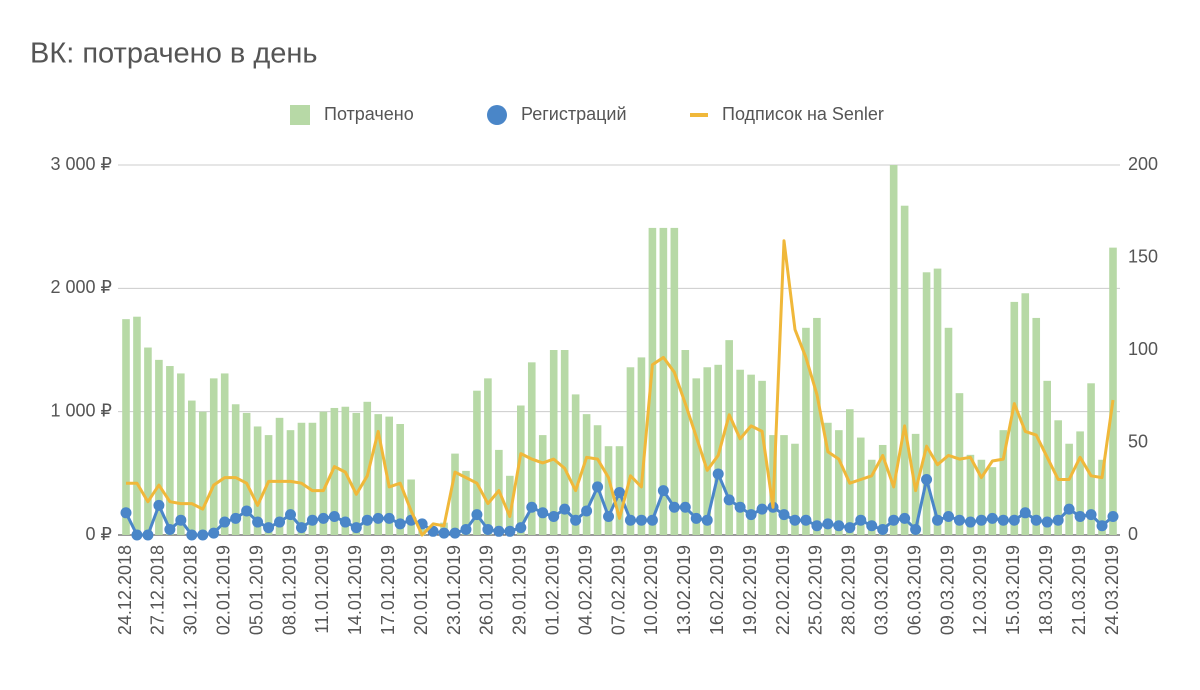  Describe the element at coordinates (289, 590) in the screenshot. I see `x-tick-label: 08.01.2019` at that location.